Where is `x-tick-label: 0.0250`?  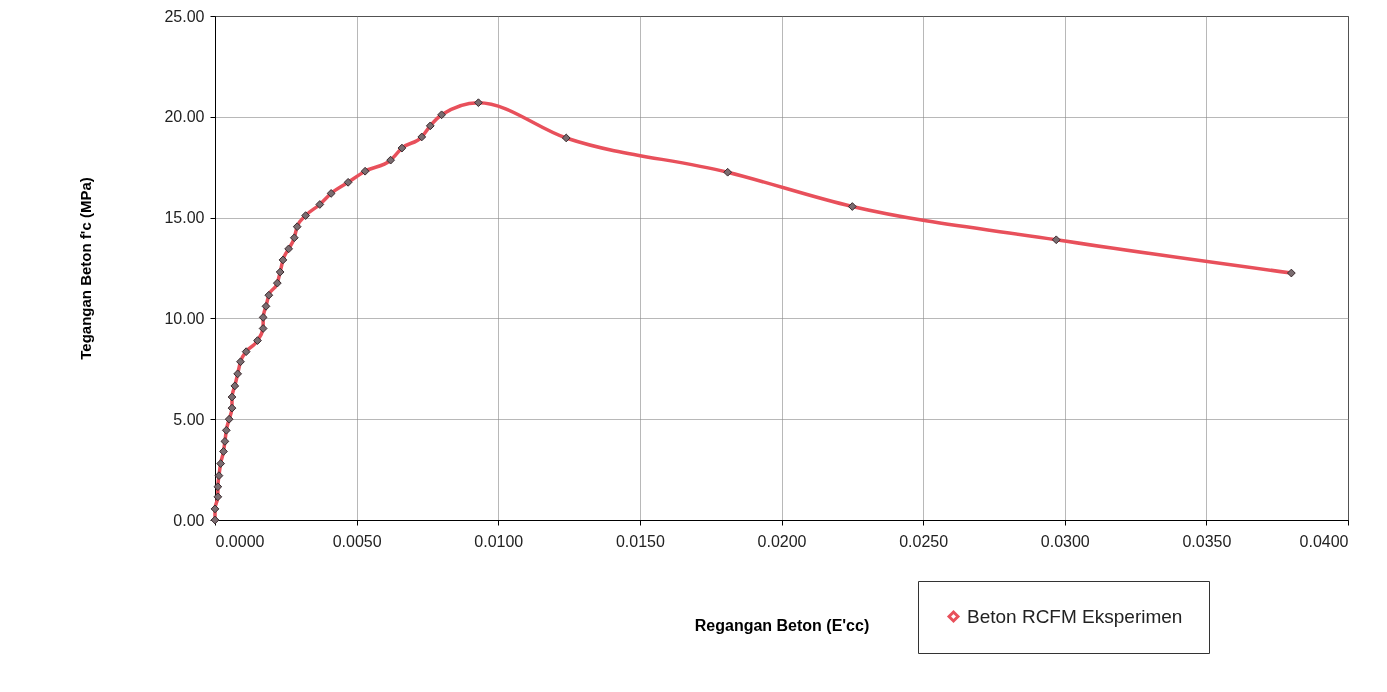
x-tick-label: 0.0250 is located at coordinates (924, 541).